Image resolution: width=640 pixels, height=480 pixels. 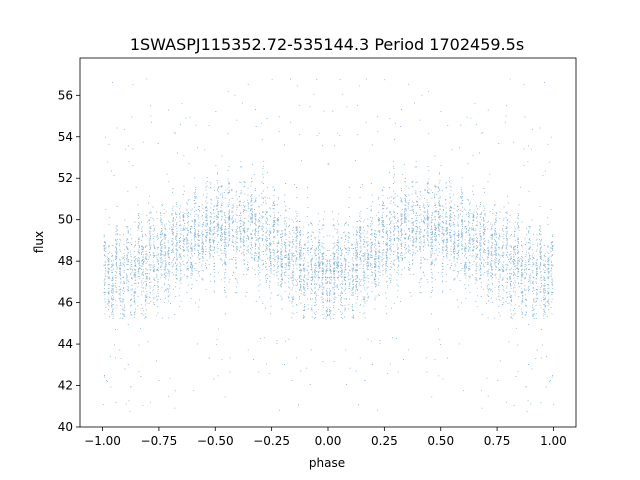 I want to click on x-axis-ticks: −1.00 −0.75 −0.50 −0.25 0.00 0.25 0.50 0.75 1.00, so click(x=325, y=437).